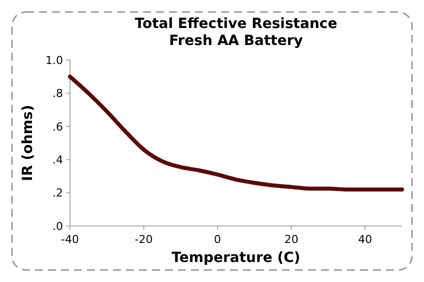 The image size is (424, 282). What do you see at coordinates (70, 239) in the screenshot?
I see `x-tick-label: -40` at bounding box center [70, 239].